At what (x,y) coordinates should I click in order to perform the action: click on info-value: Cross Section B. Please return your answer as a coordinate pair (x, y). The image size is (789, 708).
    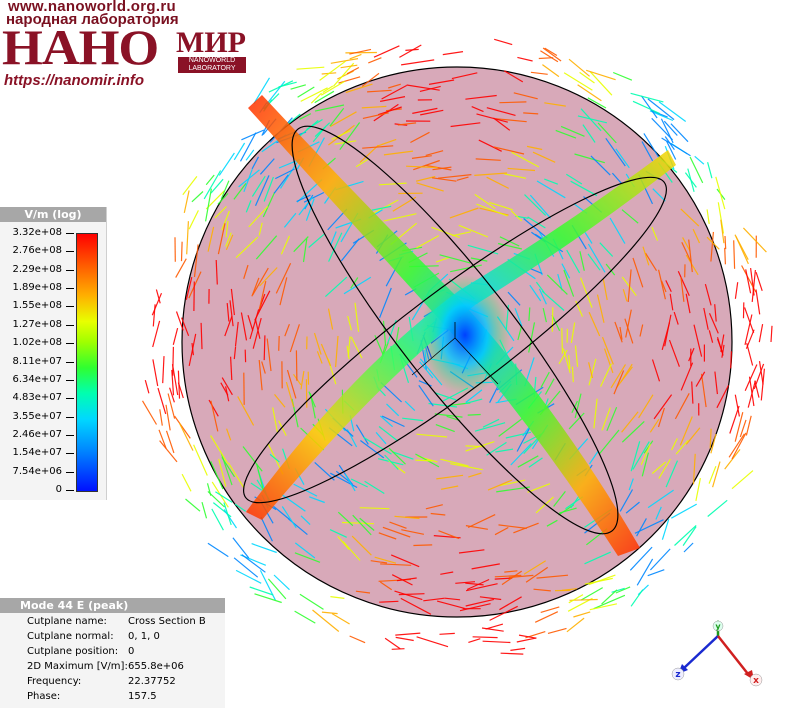
    Looking at the image, I should click on (167, 621).